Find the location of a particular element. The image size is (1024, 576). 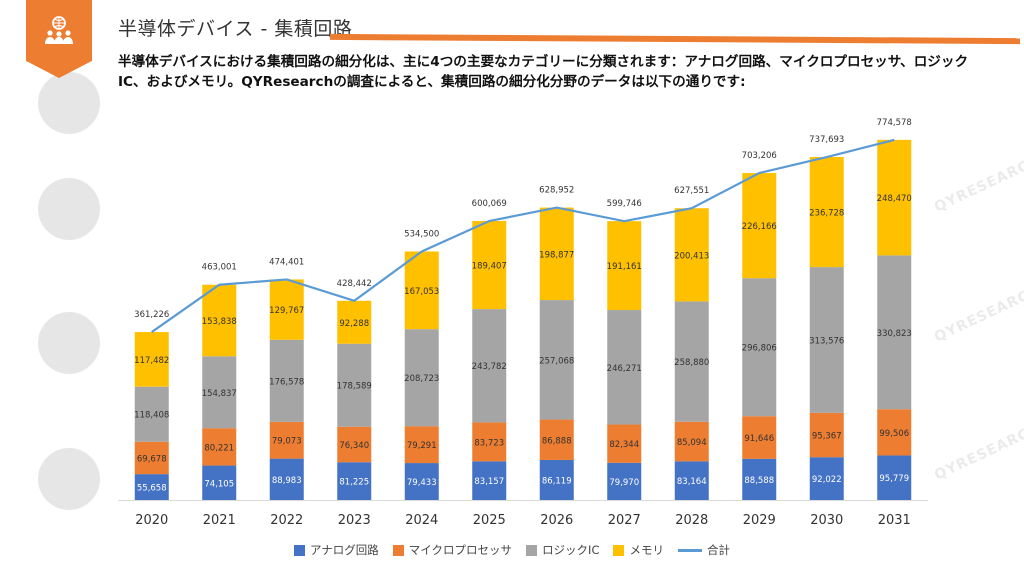

total-label: 774,578 is located at coordinates (894, 123).